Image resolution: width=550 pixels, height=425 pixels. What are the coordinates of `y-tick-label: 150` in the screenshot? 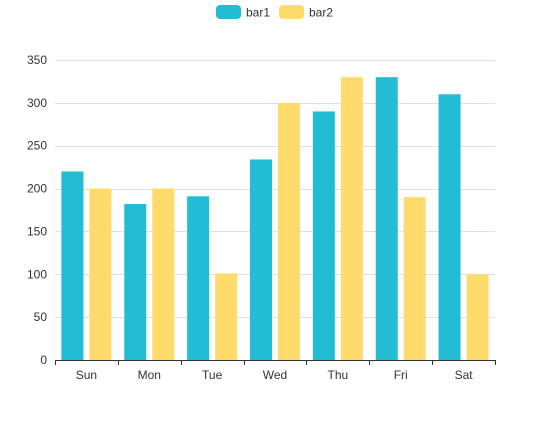 It's located at (37, 231).